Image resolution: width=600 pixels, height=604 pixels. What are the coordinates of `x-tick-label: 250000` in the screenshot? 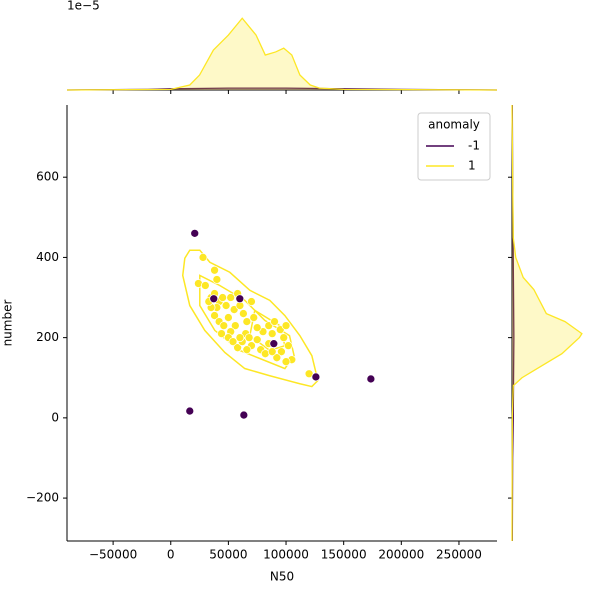 It's located at (459, 555).